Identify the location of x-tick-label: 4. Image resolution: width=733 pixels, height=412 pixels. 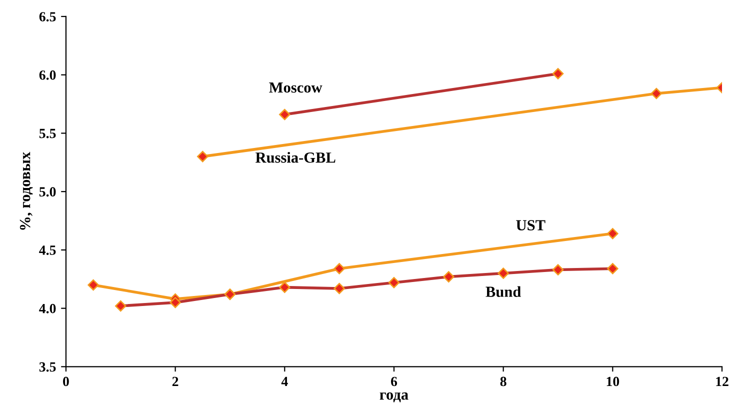
(284, 381).